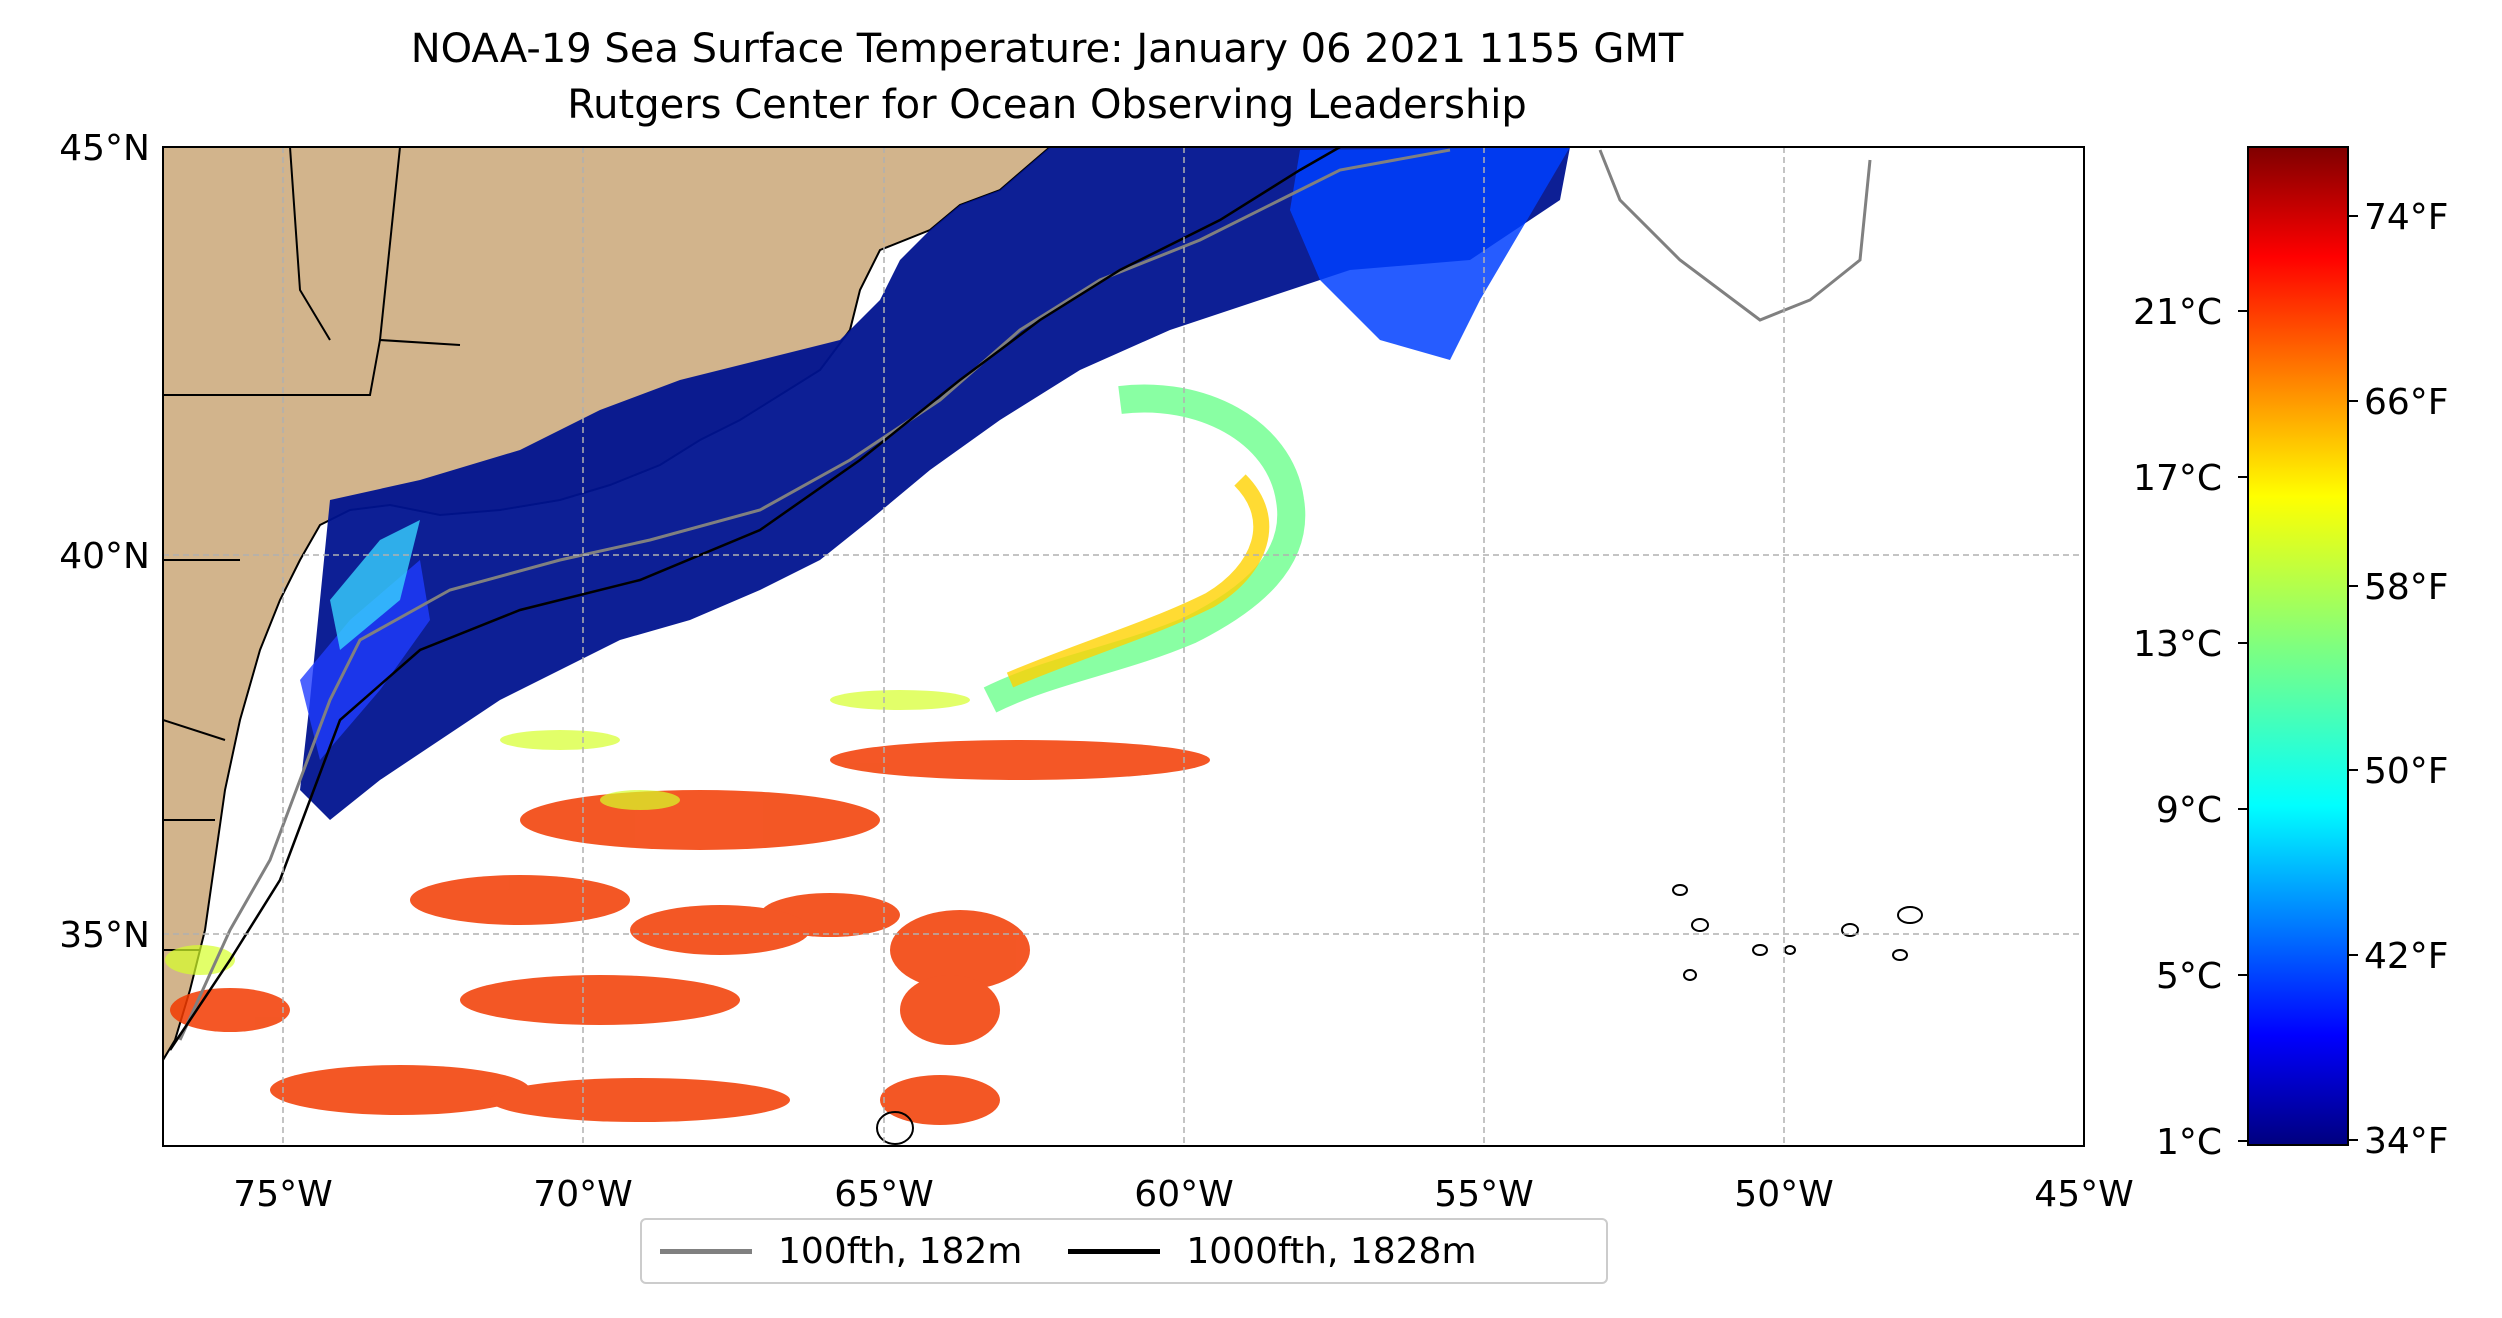 This screenshot has width=2502, height=1318. I want to click on fahrenheit-tick-label: 58°F, so click(2406, 587).